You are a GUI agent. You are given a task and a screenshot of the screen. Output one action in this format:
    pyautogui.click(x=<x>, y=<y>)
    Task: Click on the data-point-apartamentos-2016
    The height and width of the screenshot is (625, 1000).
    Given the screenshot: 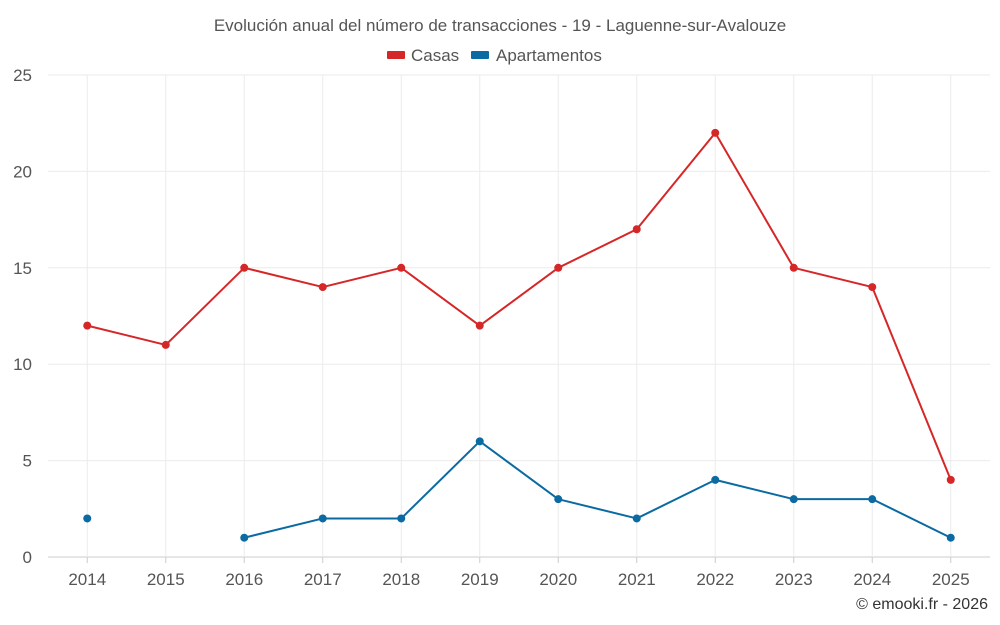 What is the action you would take?
    pyautogui.click(x=244, y=537)
    